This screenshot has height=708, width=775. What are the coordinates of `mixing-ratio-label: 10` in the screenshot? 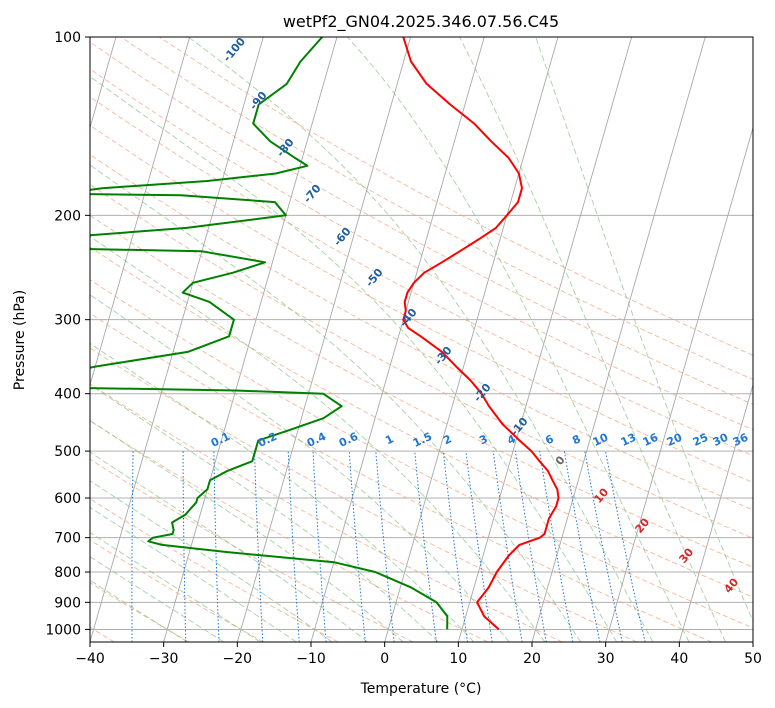 It's located at (601, 440).